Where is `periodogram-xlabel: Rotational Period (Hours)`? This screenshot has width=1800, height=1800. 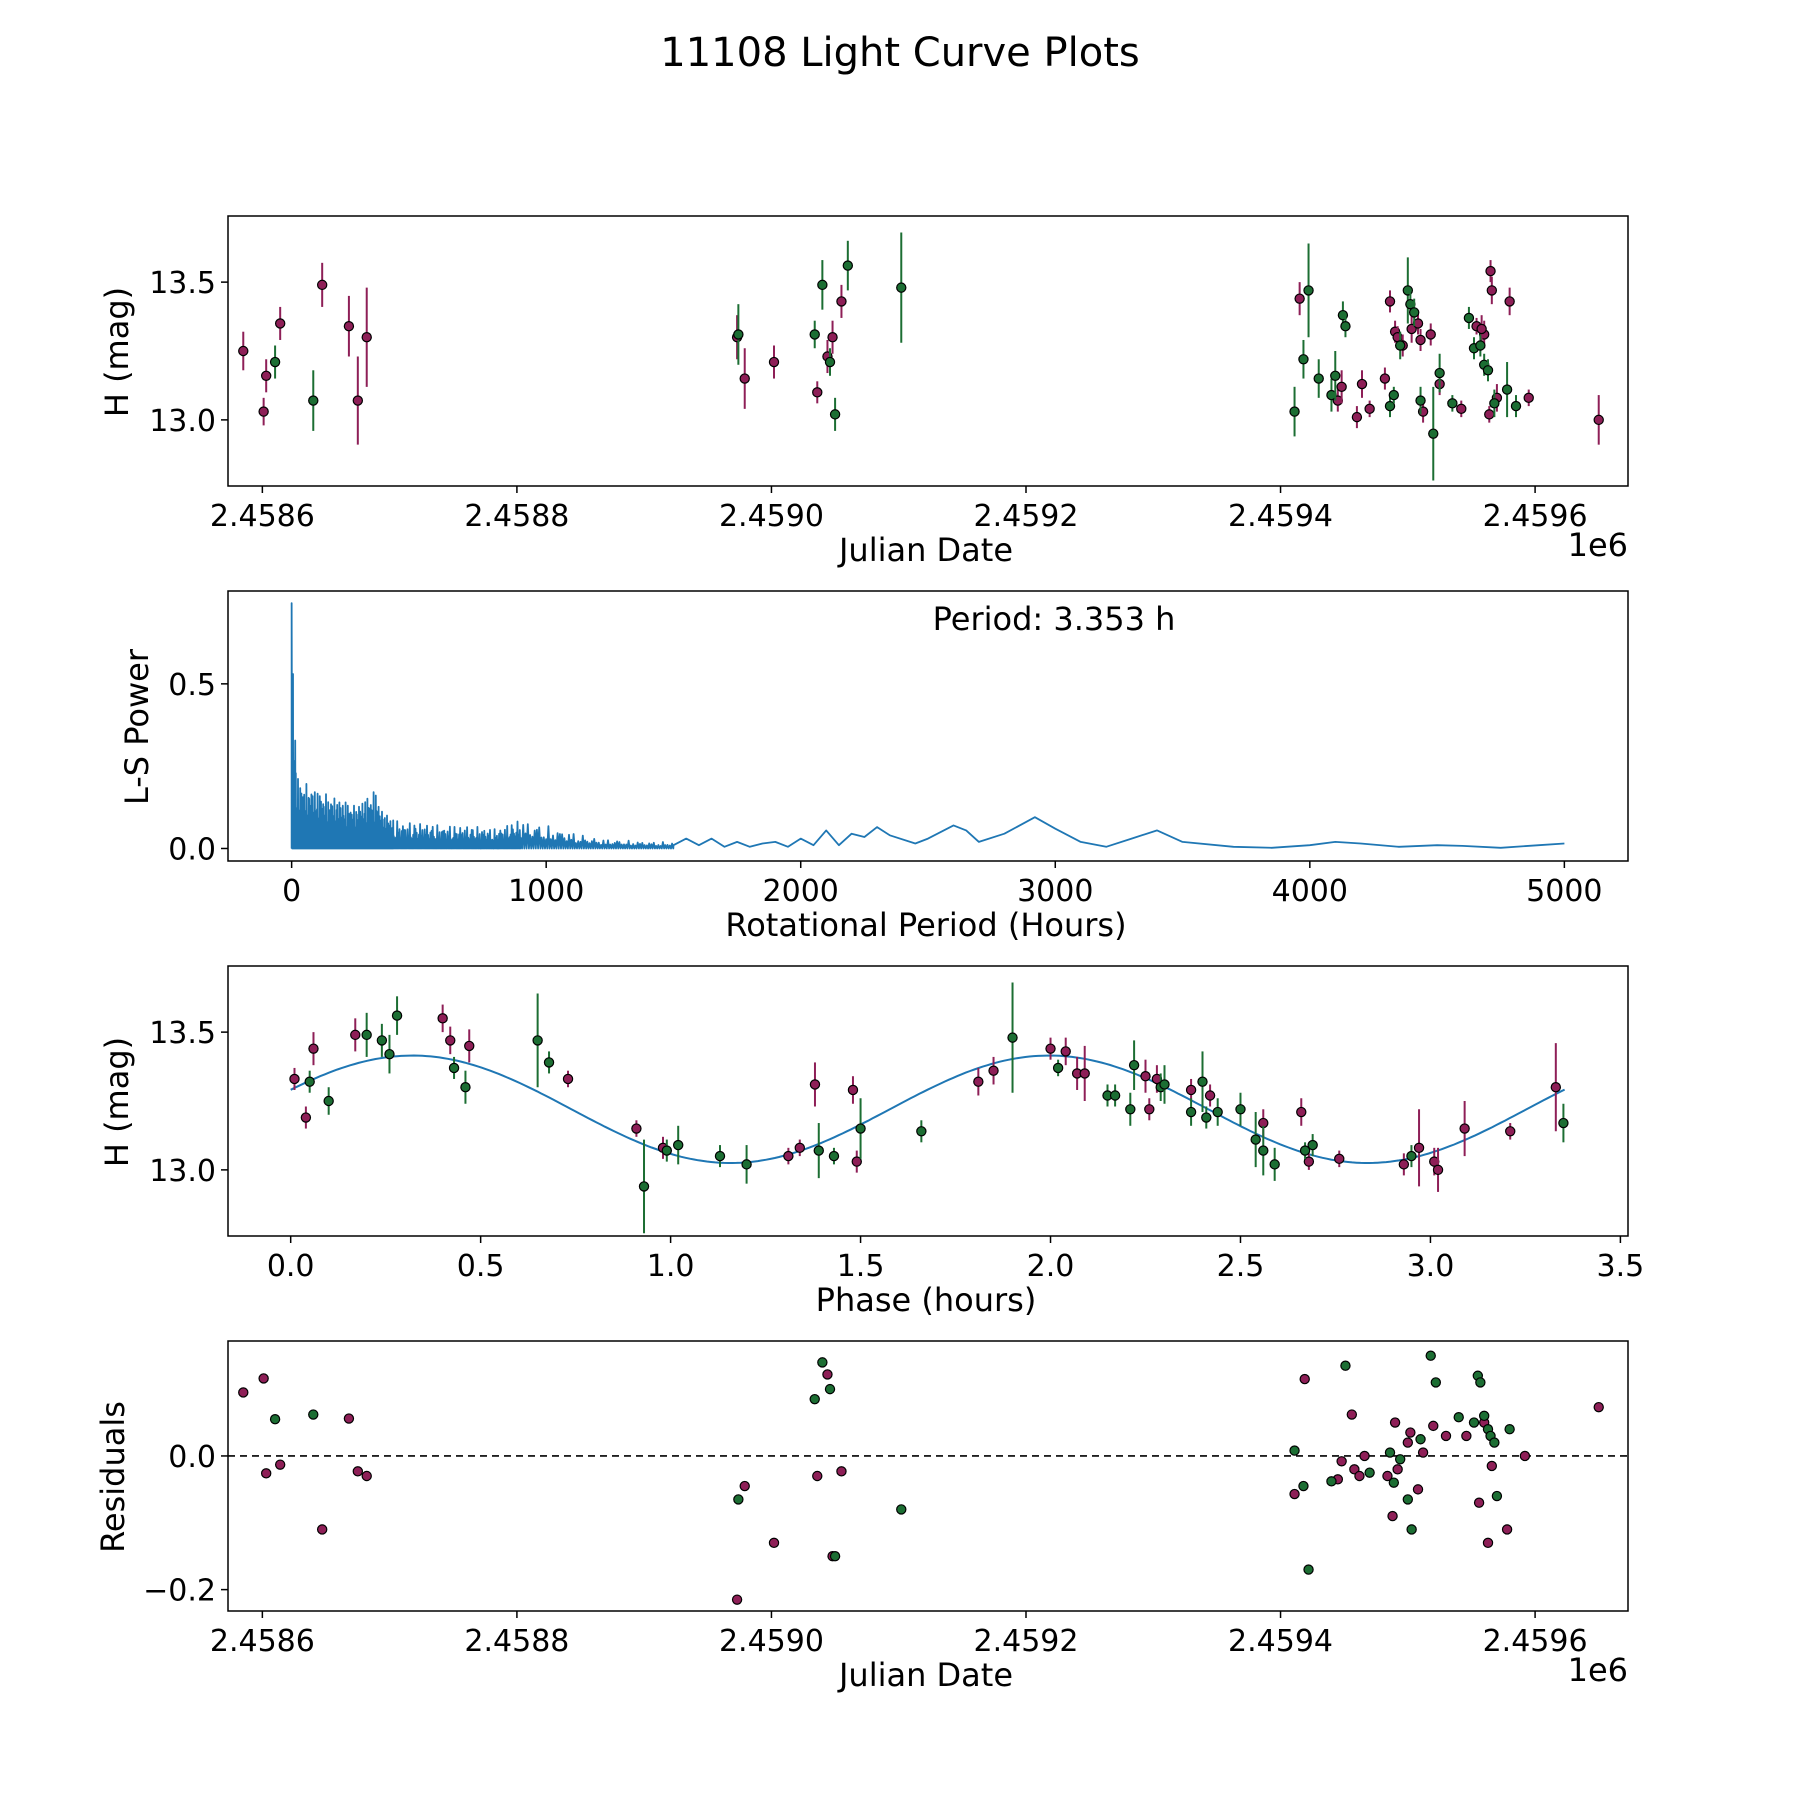
periodogram-xlabel: Rotational Period (Hours) is located at coordinates (925, 925).